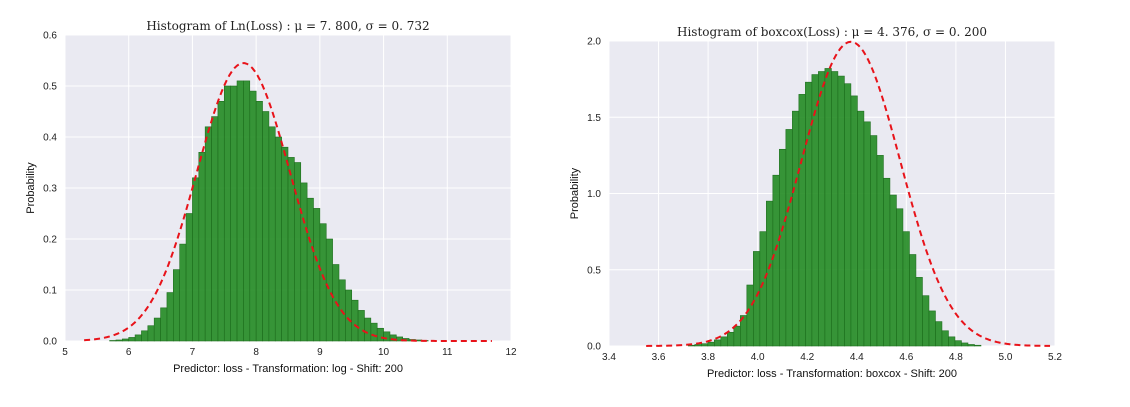 The height and width of the screenshot is (407, 1130). I want to click on x-tick-label: 3.4, so click(609, 357).